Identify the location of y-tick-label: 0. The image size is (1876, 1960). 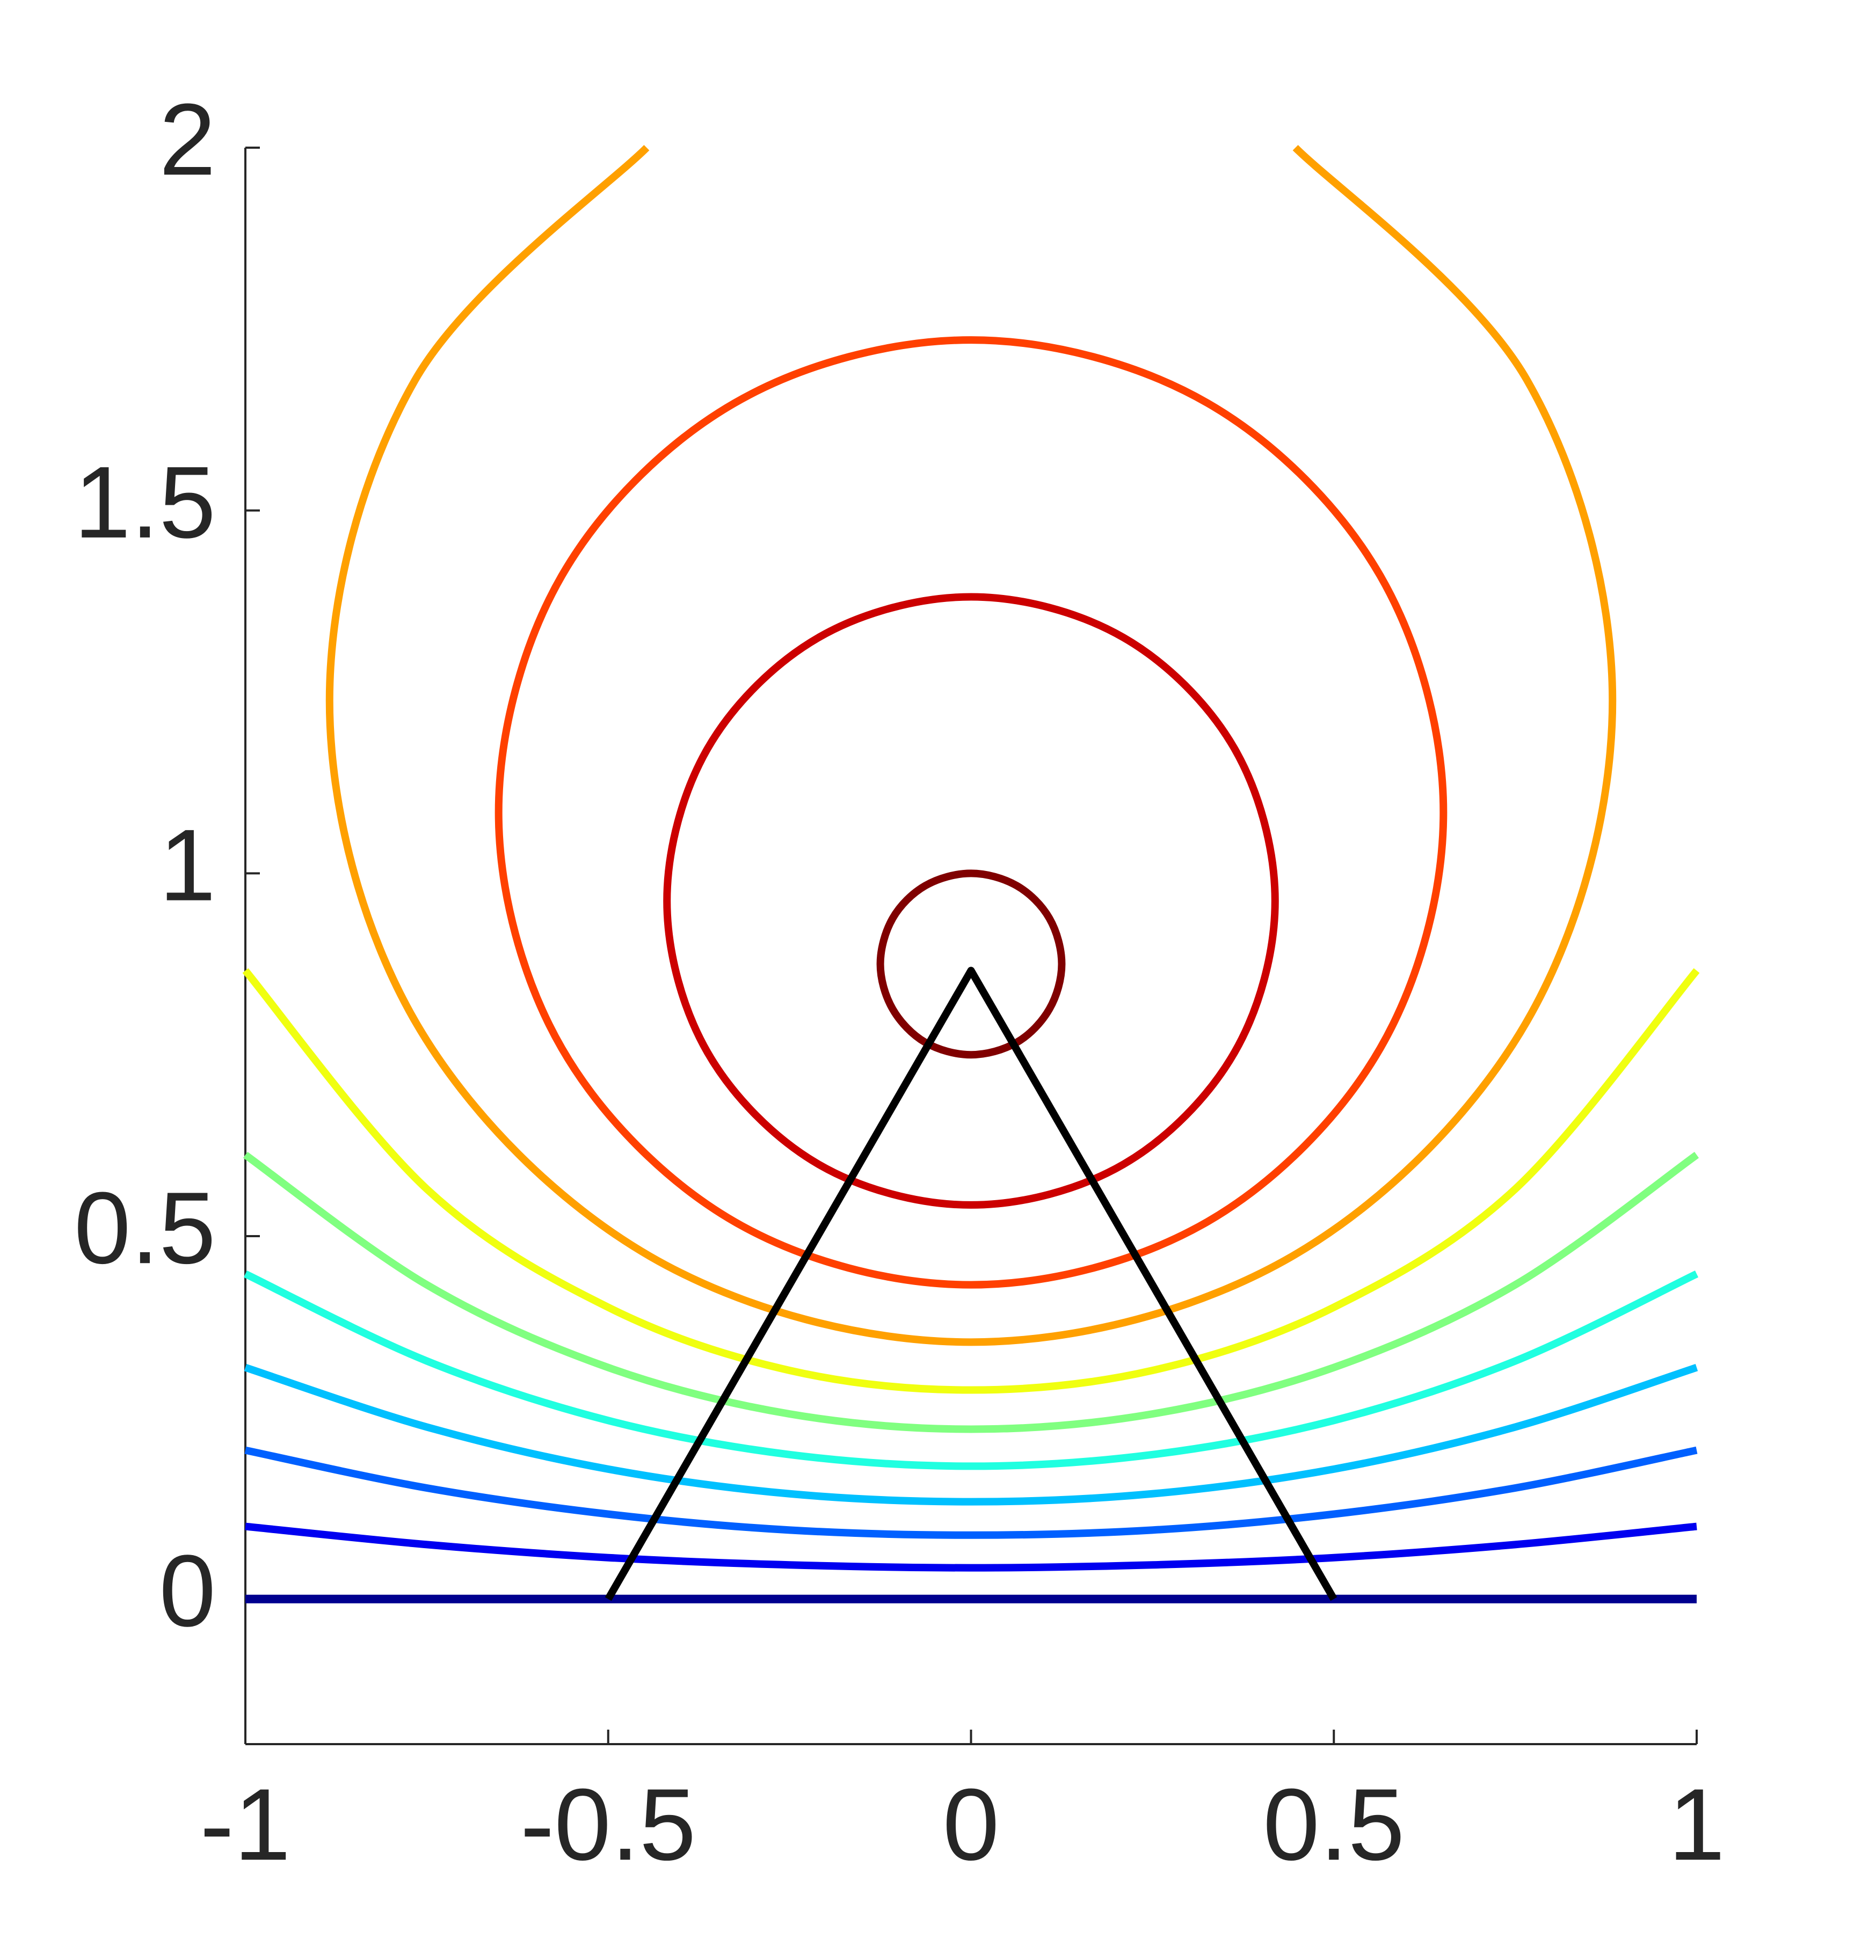
(187, 1591).